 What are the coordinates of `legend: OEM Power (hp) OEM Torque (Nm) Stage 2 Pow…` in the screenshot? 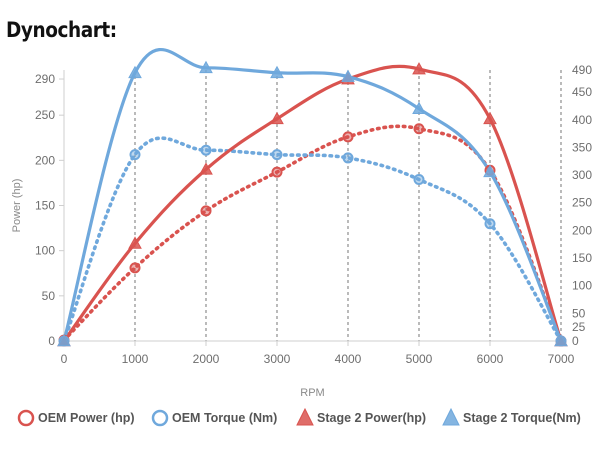 It's located at (299, 417).